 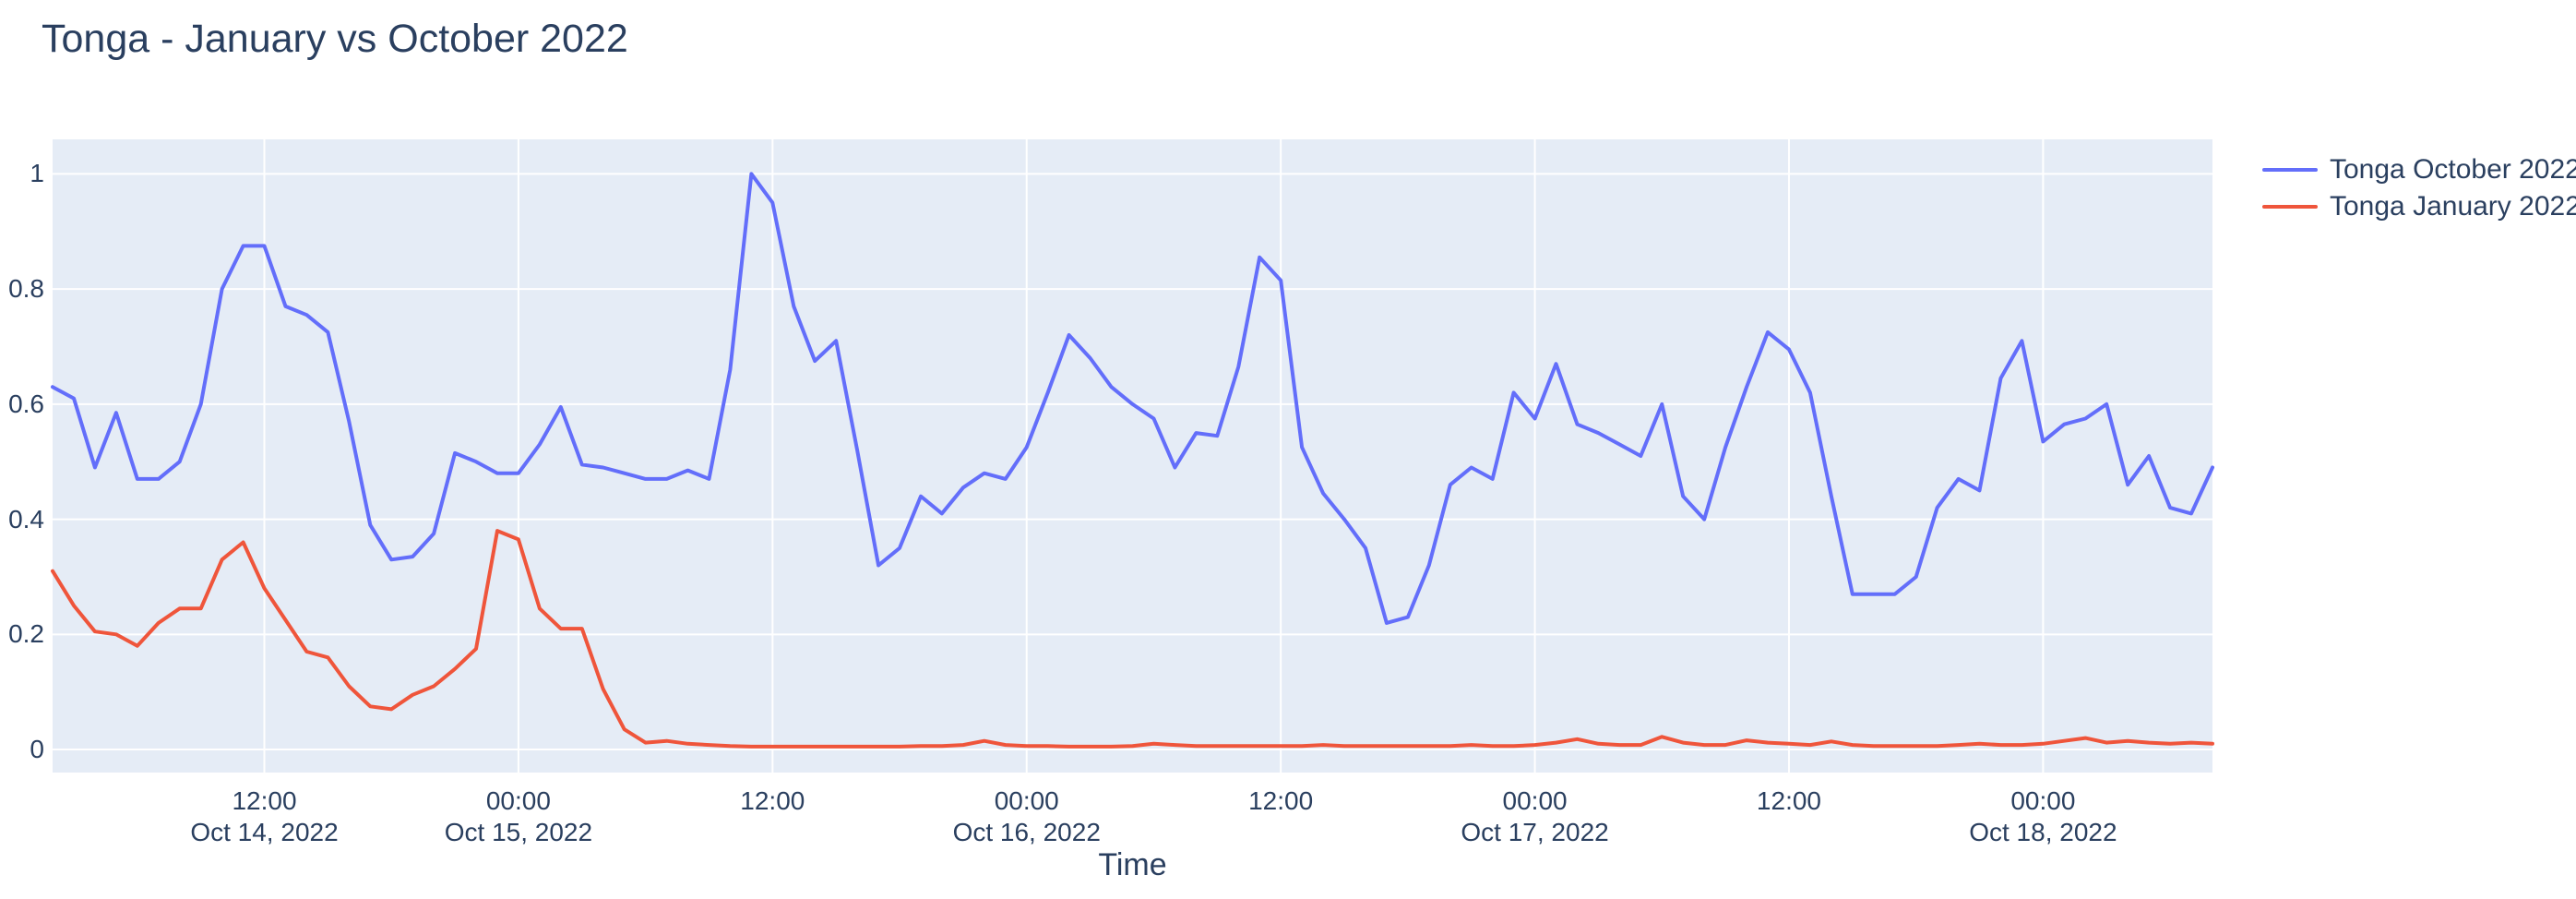 I want to click on x-axis-title: Time, so click(x=1132, y=865).